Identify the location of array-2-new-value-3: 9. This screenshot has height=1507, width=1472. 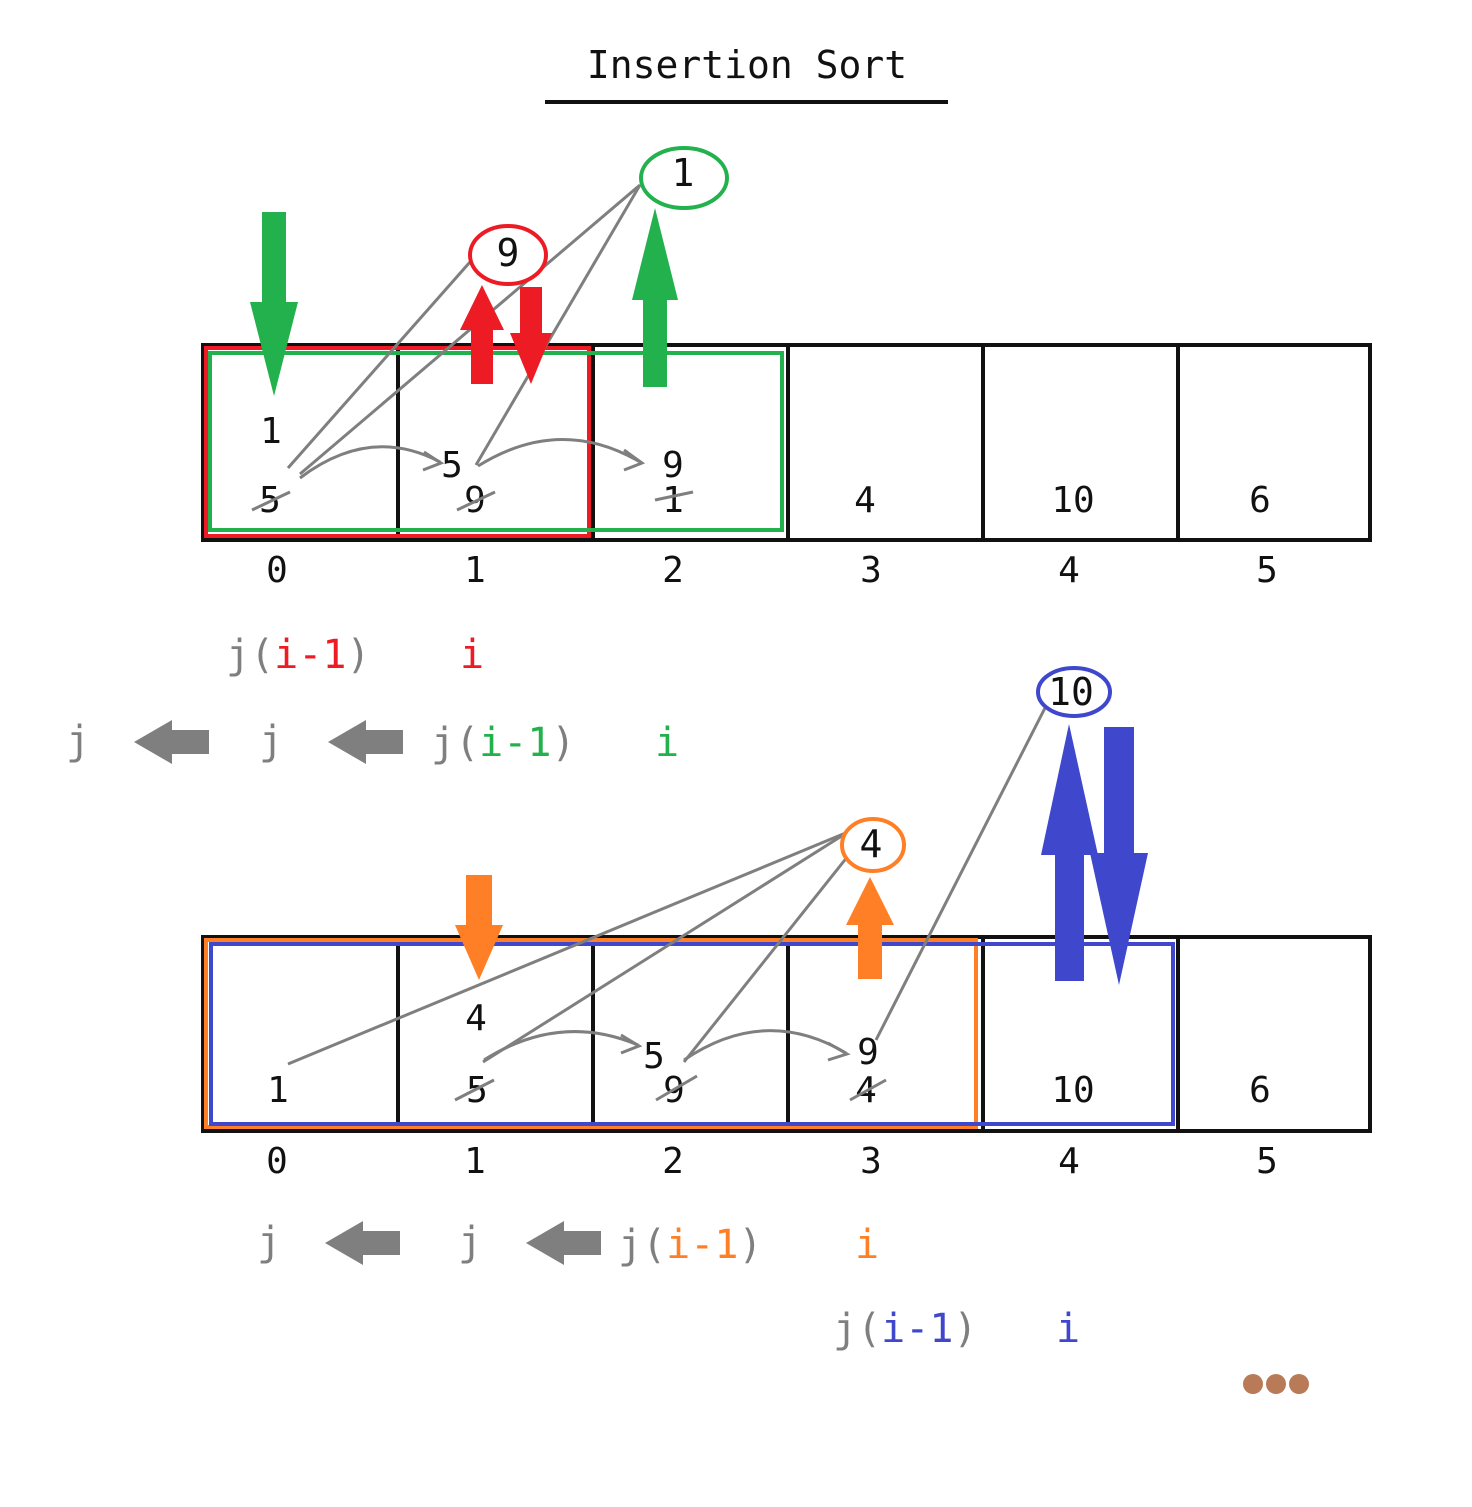
(868, 1052).